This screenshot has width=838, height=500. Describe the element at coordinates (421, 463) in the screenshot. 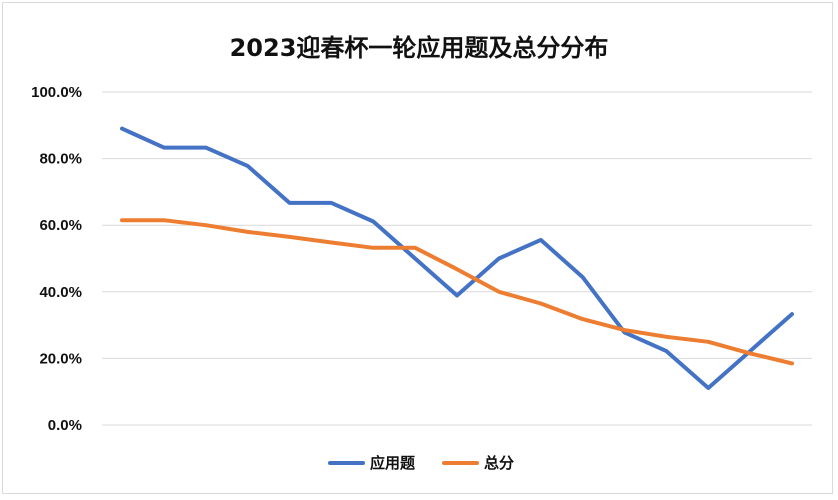

I see `legend: 应用题 总分` at that location.